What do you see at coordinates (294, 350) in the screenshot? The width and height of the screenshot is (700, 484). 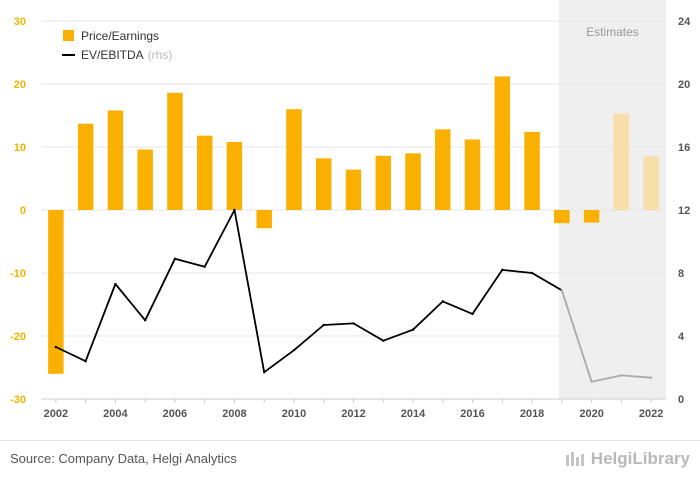 I see `ev-ebitda-point-2010` at bounding box center [294, 350].